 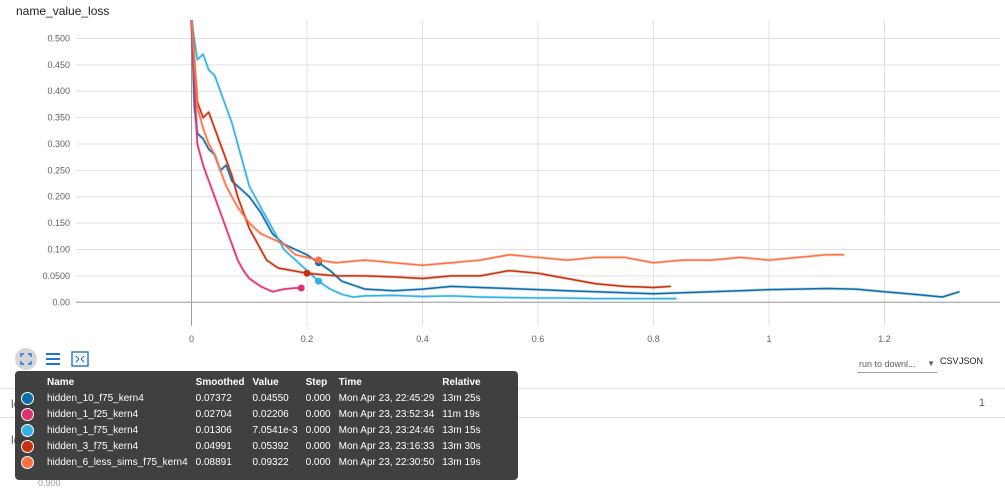 I want to click on tooltip-header-time: Time, so click(x=350, y=382).